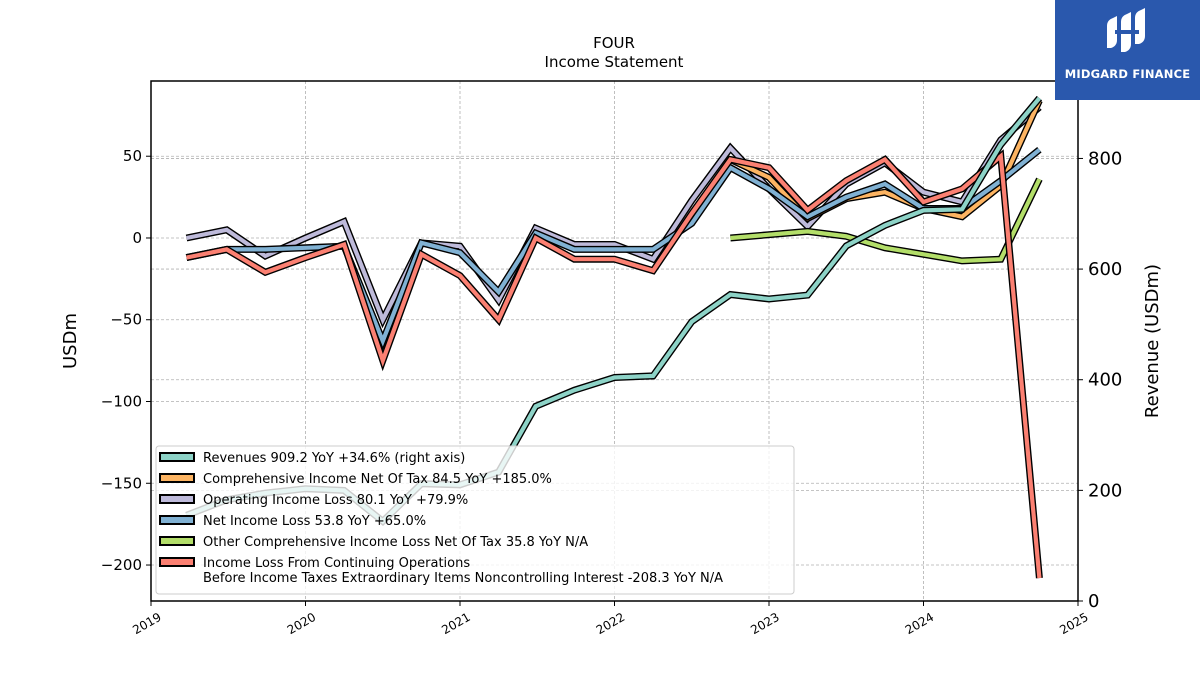  Describe the element at coordinates (336, 563) in the screenshot. I see `legend-label: Income Loss From Continuing Operations` at that location.